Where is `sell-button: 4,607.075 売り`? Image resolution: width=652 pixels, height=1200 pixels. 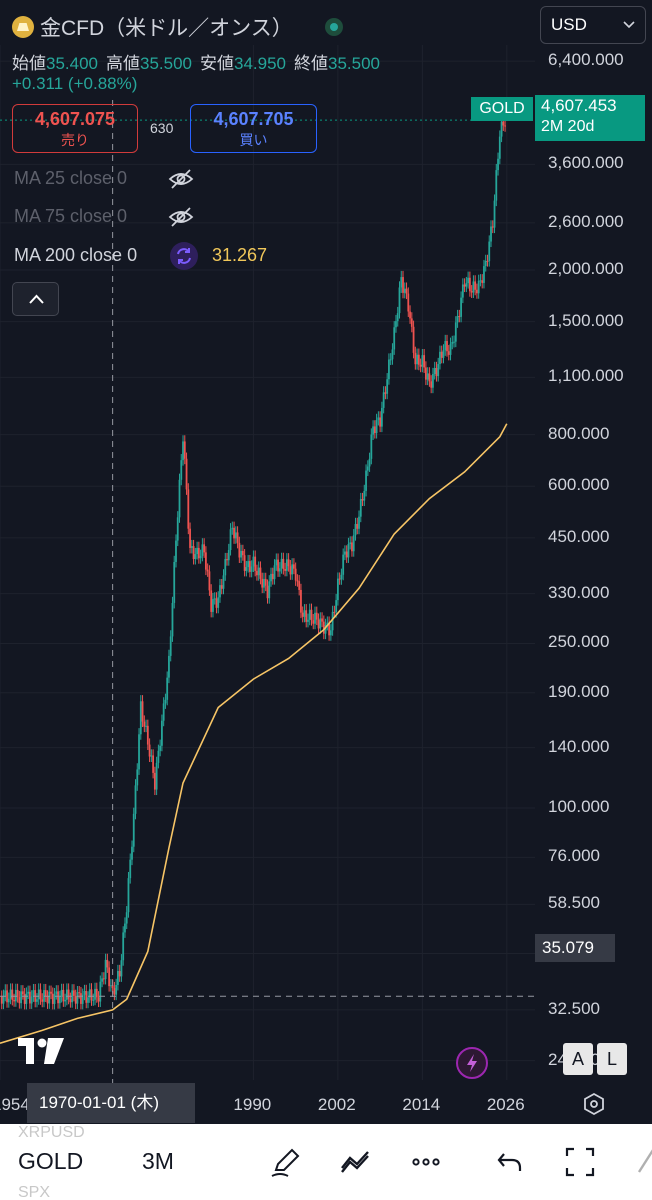 sell-button: 4,607.075 売り is located at coordinates (75, 128).